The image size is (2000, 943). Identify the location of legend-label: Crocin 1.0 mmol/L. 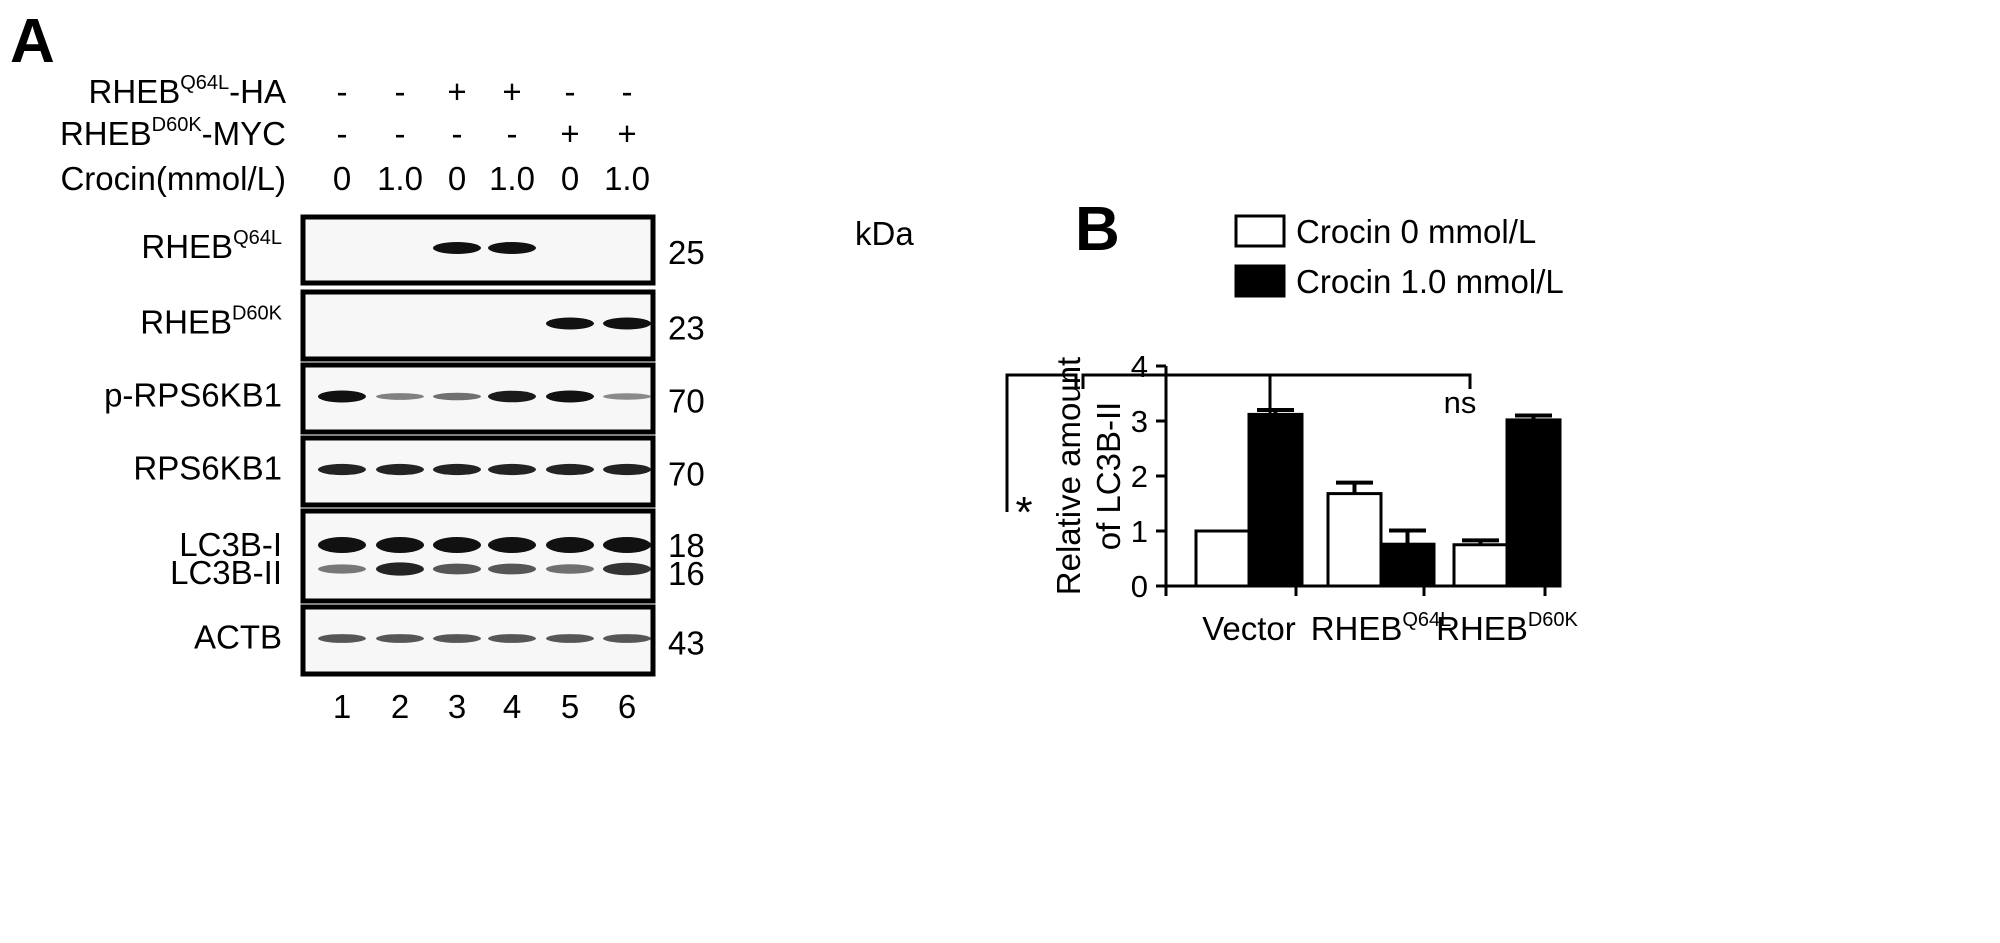
(1430, 281).